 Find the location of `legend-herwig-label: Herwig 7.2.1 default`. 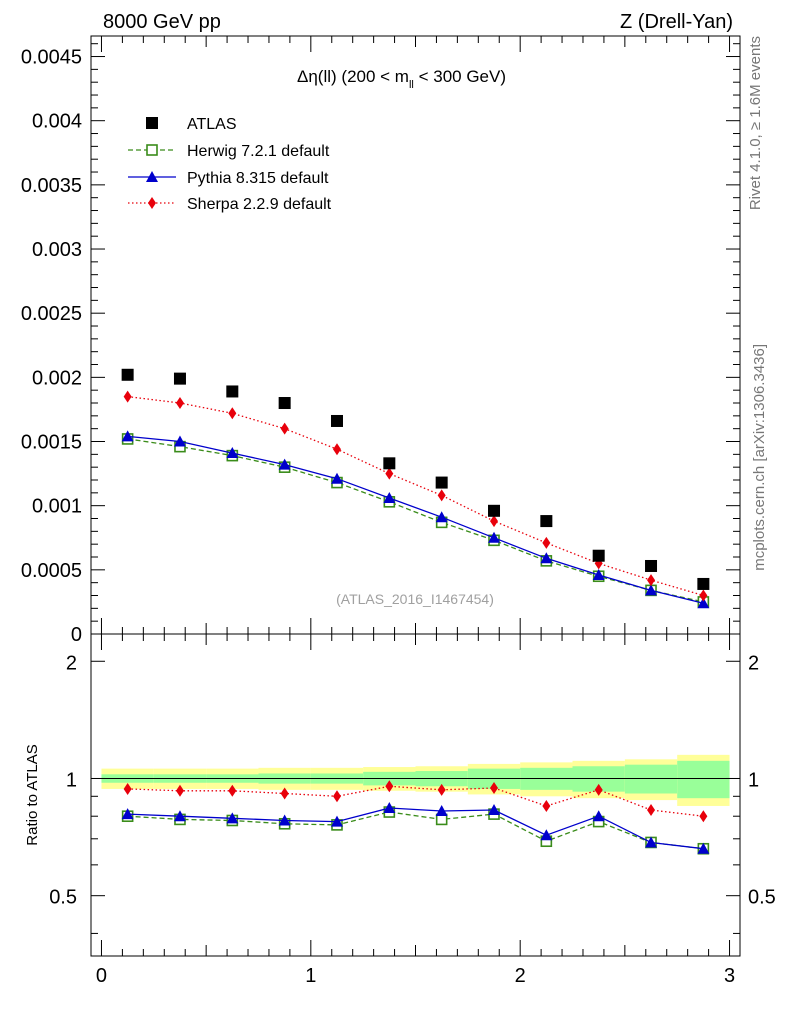

legend-herwig-label: Herwig 7.2.1 default is located at coordinates (258, 151).